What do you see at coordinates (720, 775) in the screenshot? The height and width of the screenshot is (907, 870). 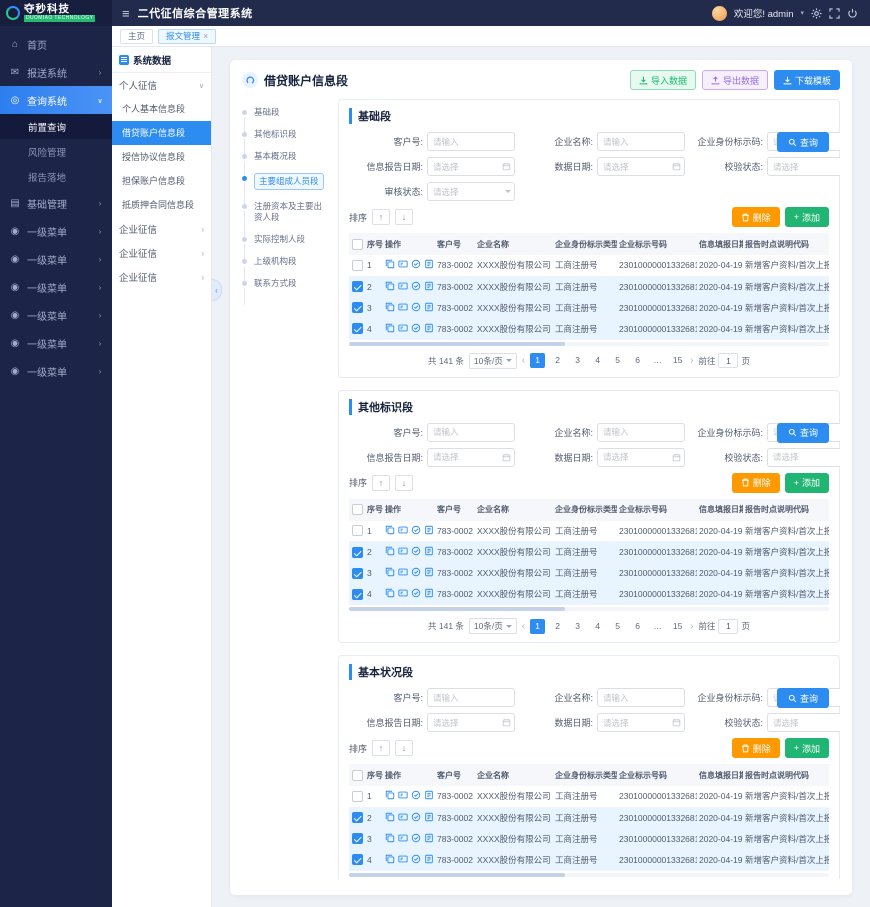 I see `column-header: 信息填报日期` at bounding box center [720, 775].